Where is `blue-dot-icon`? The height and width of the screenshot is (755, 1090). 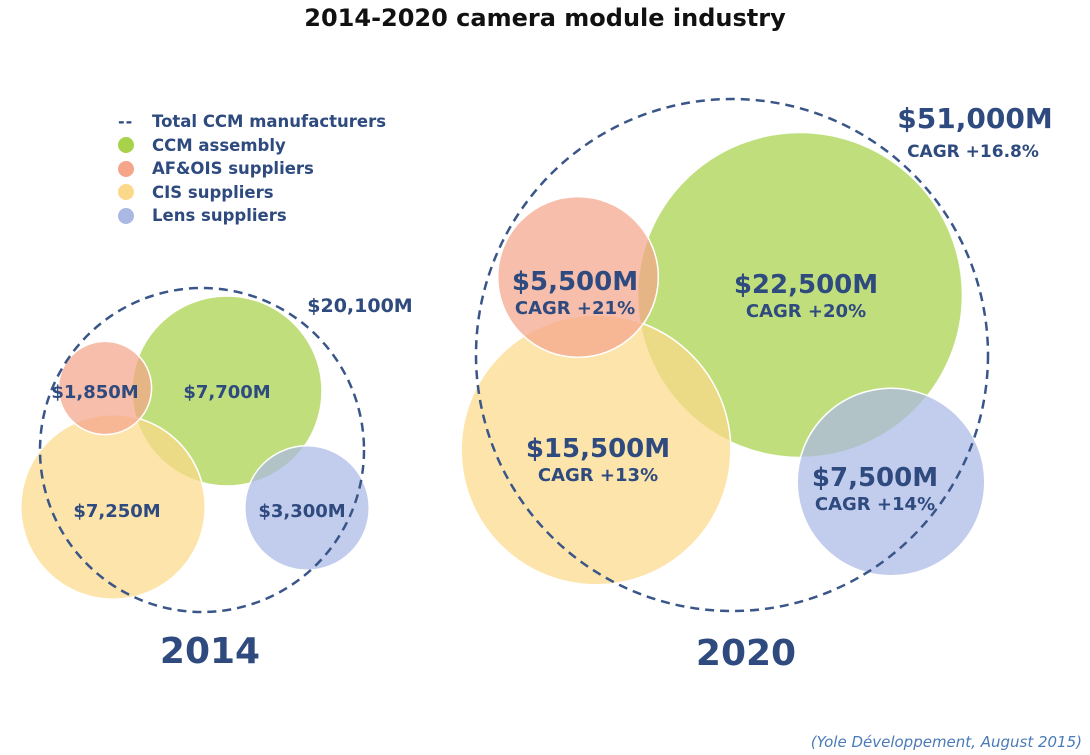 blue-dot-icon is located at coordinates (126, 215).